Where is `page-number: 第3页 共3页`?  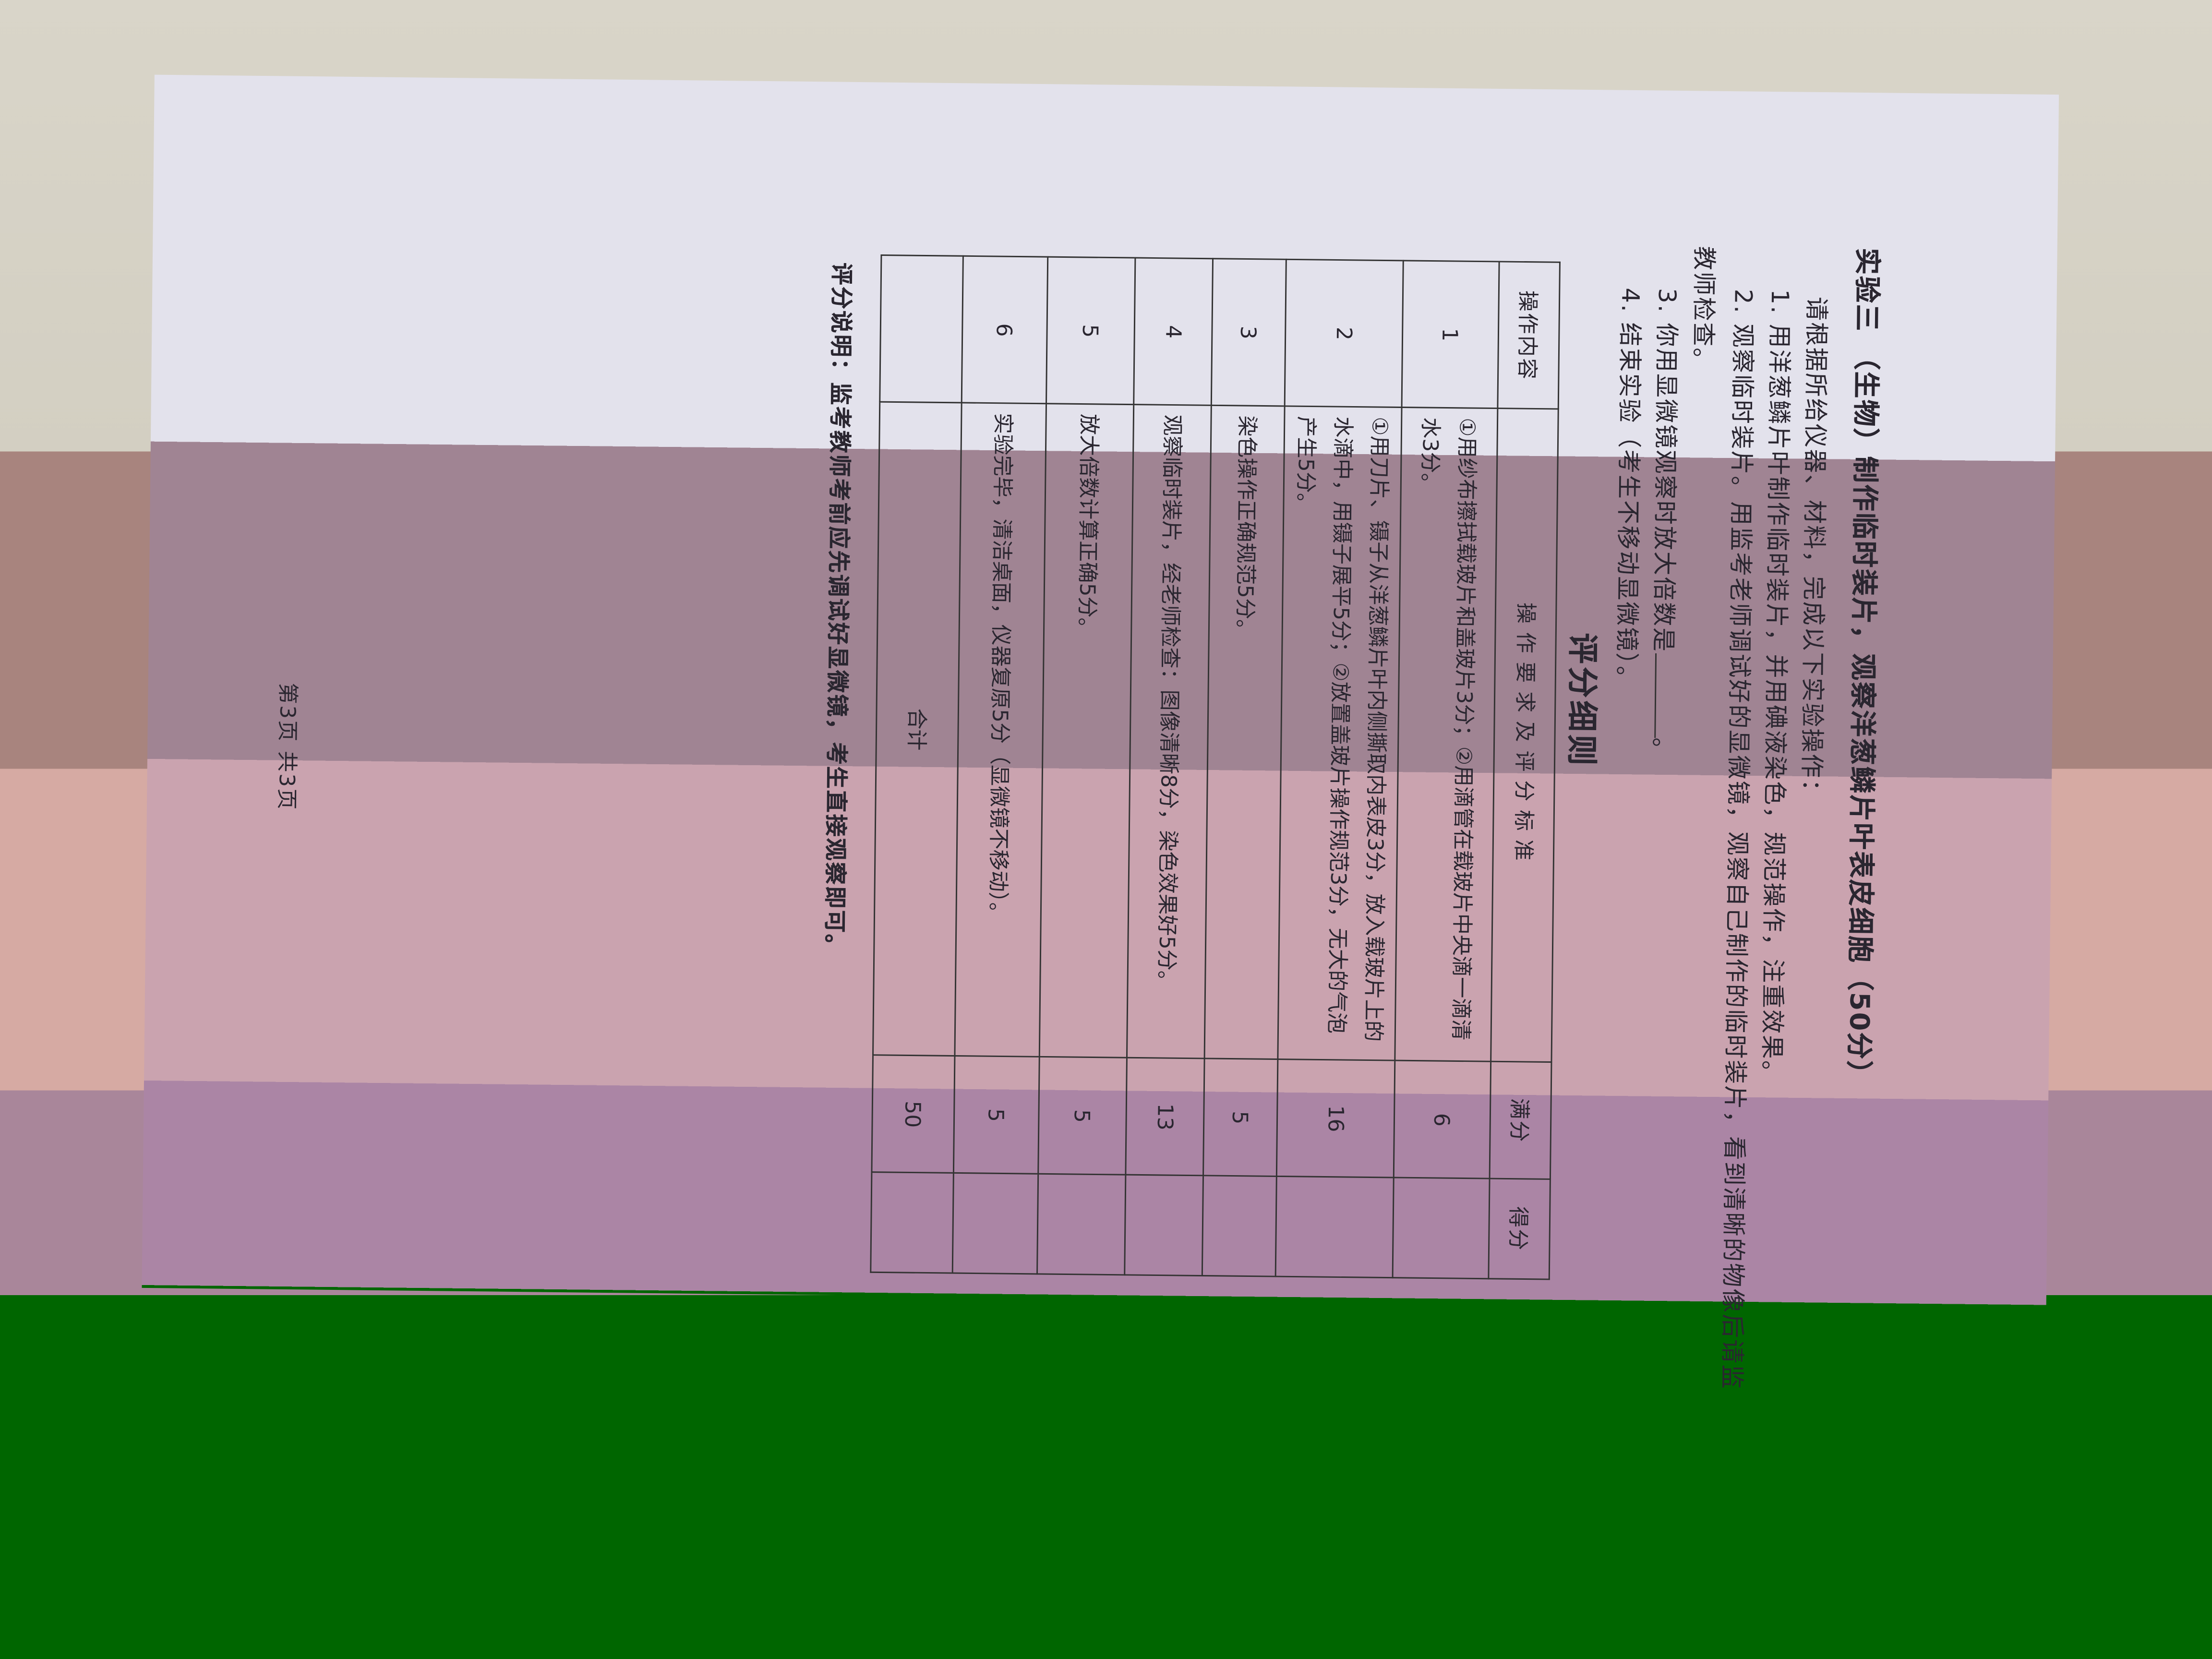 page-number: 第3页 共3页 is located at coordinates (287, 747).